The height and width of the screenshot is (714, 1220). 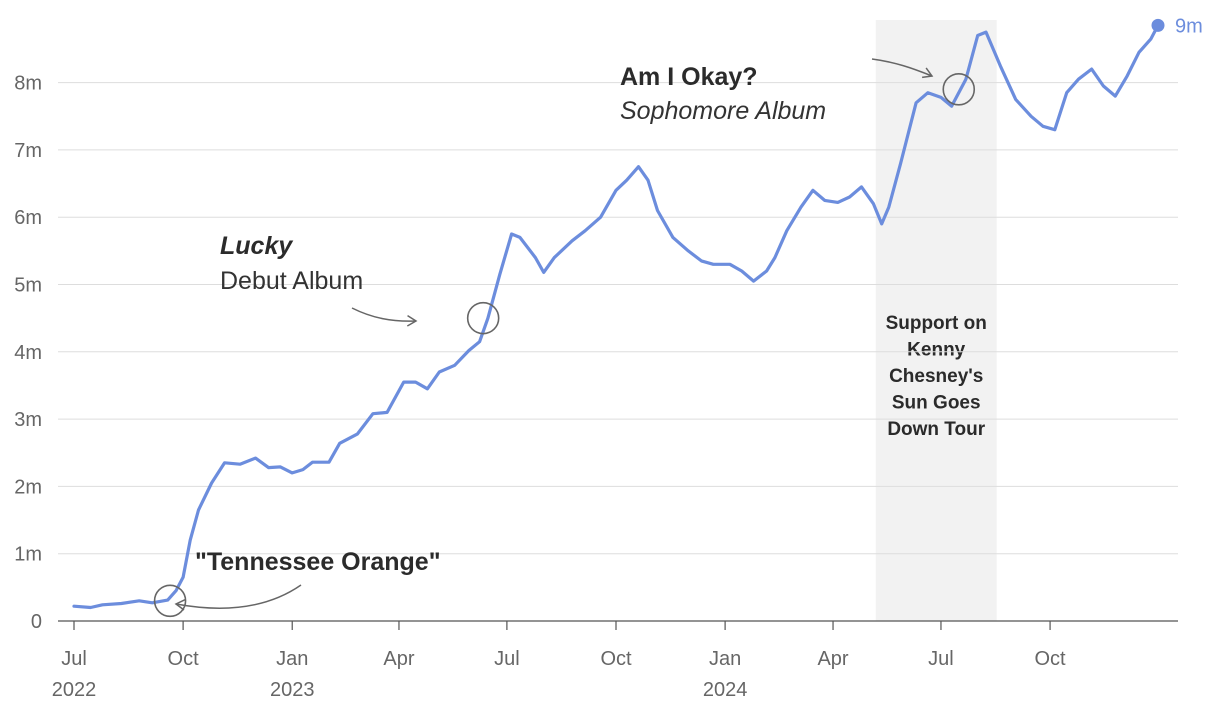 I want to click on x-tick-year-label: 2022, so click(x=74, y=690).